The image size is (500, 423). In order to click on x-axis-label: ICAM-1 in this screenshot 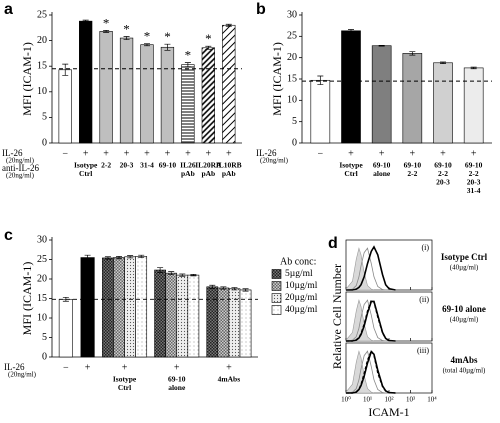, I will do `click(388, 412)`.